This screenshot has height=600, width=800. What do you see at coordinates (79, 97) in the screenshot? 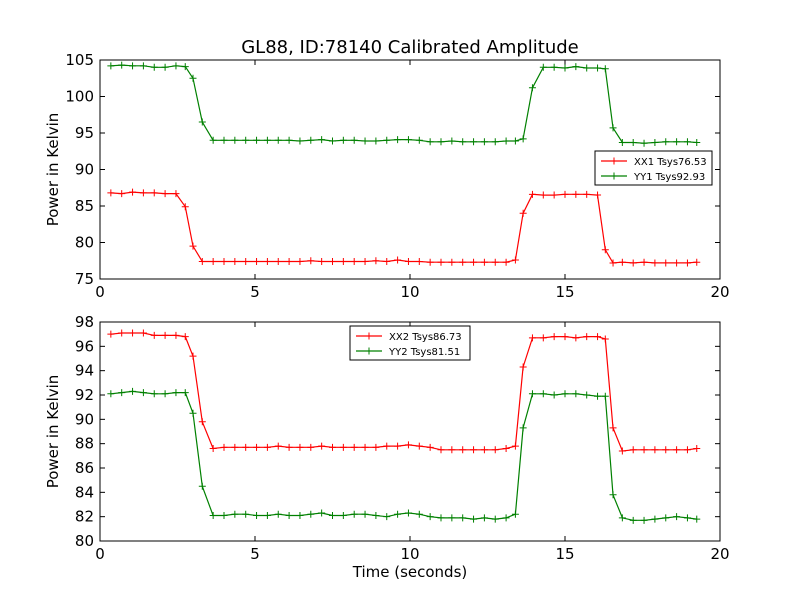
I see `y-tick-label: 100` at bounding box center [79, 97].